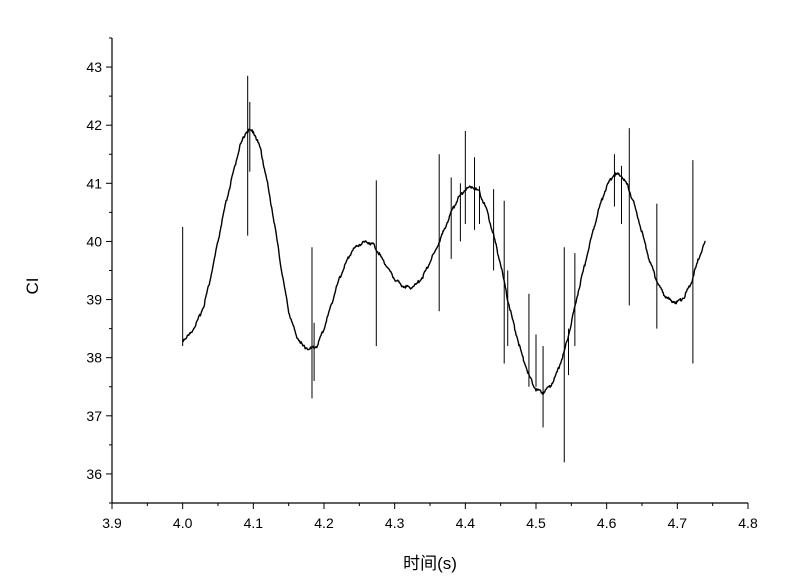 Image resolution: width=800 pixels, height=583 pixels. Describe the element at coordinates (536, 523) in the screenshot. I see `x-tick-label: 4.5` at that location.